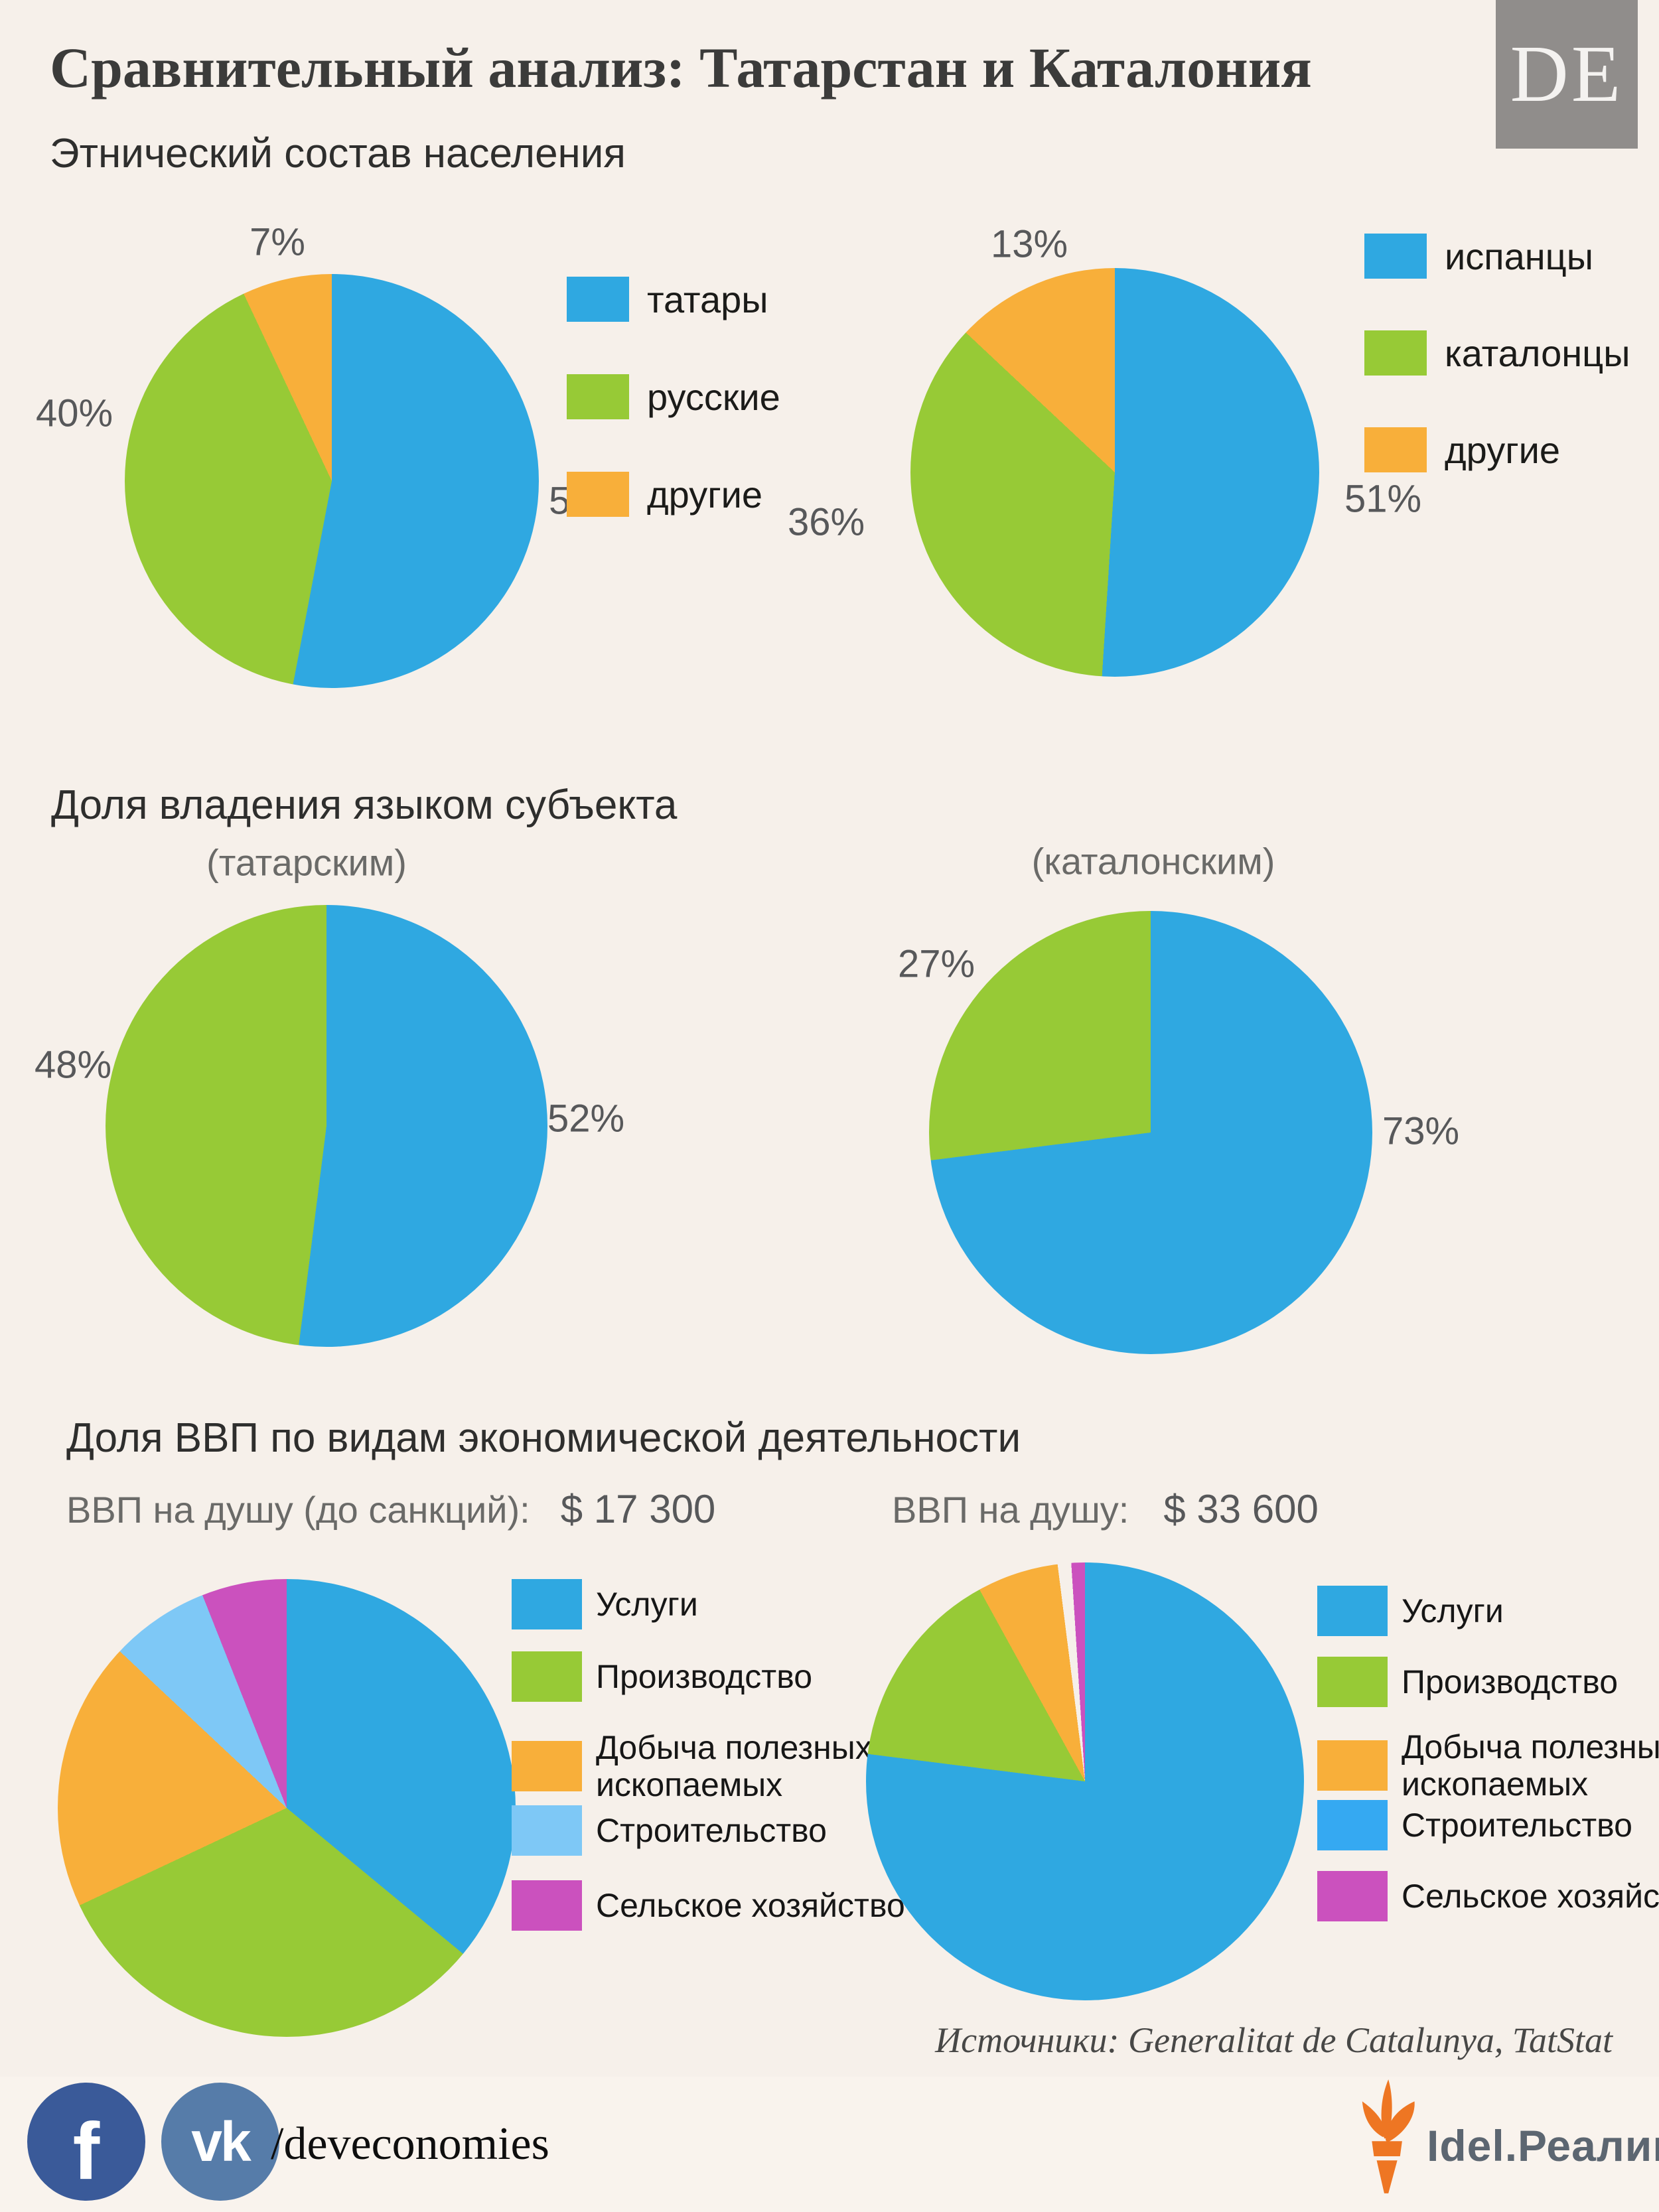 This screenshot has height=2212, width=1659. Describe the element at coordinates (1153, 861) in the screenshot. I see `caption-catalan-language: (каталонским)` at that location.